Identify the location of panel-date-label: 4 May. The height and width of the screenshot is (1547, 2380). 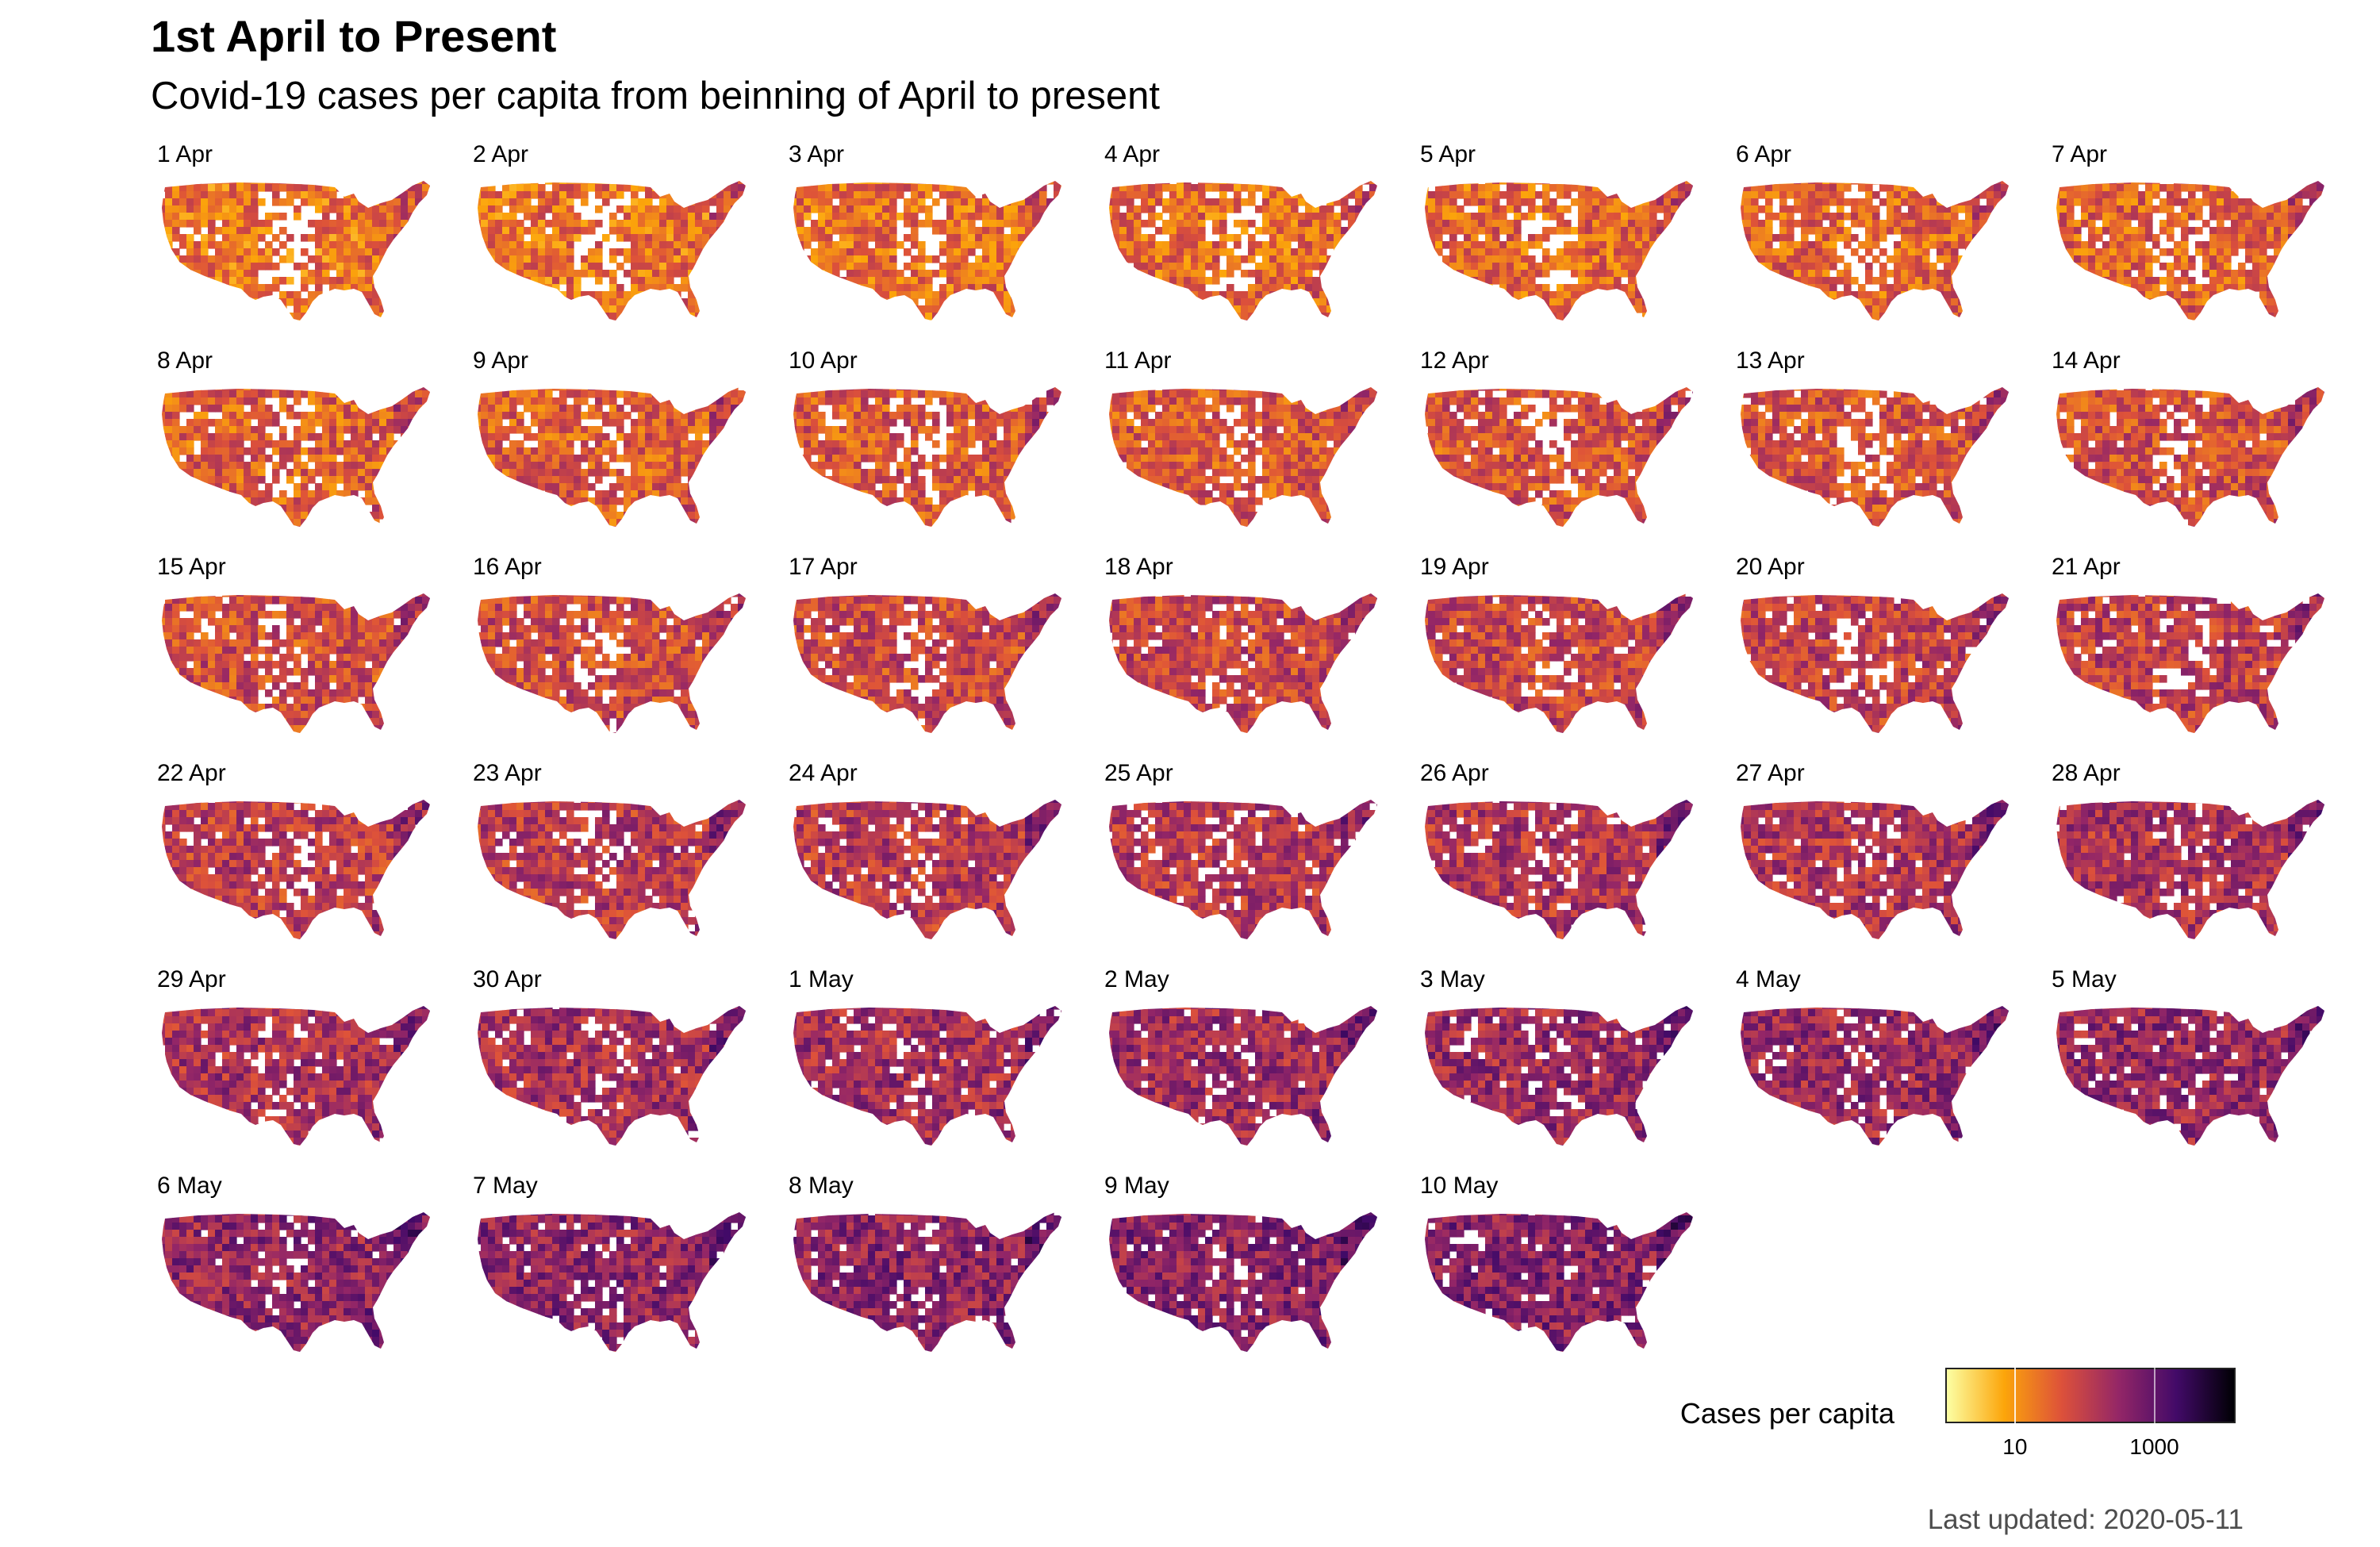
(1769, 979).